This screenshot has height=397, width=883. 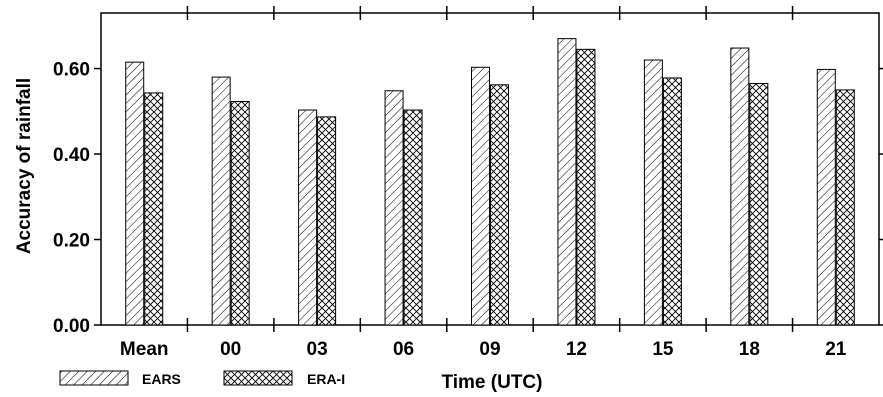 What do you see at coordinates (489, 349) in the screenshot?
I see `x-tick-label-09: 09` at bounding box center [489, 349].